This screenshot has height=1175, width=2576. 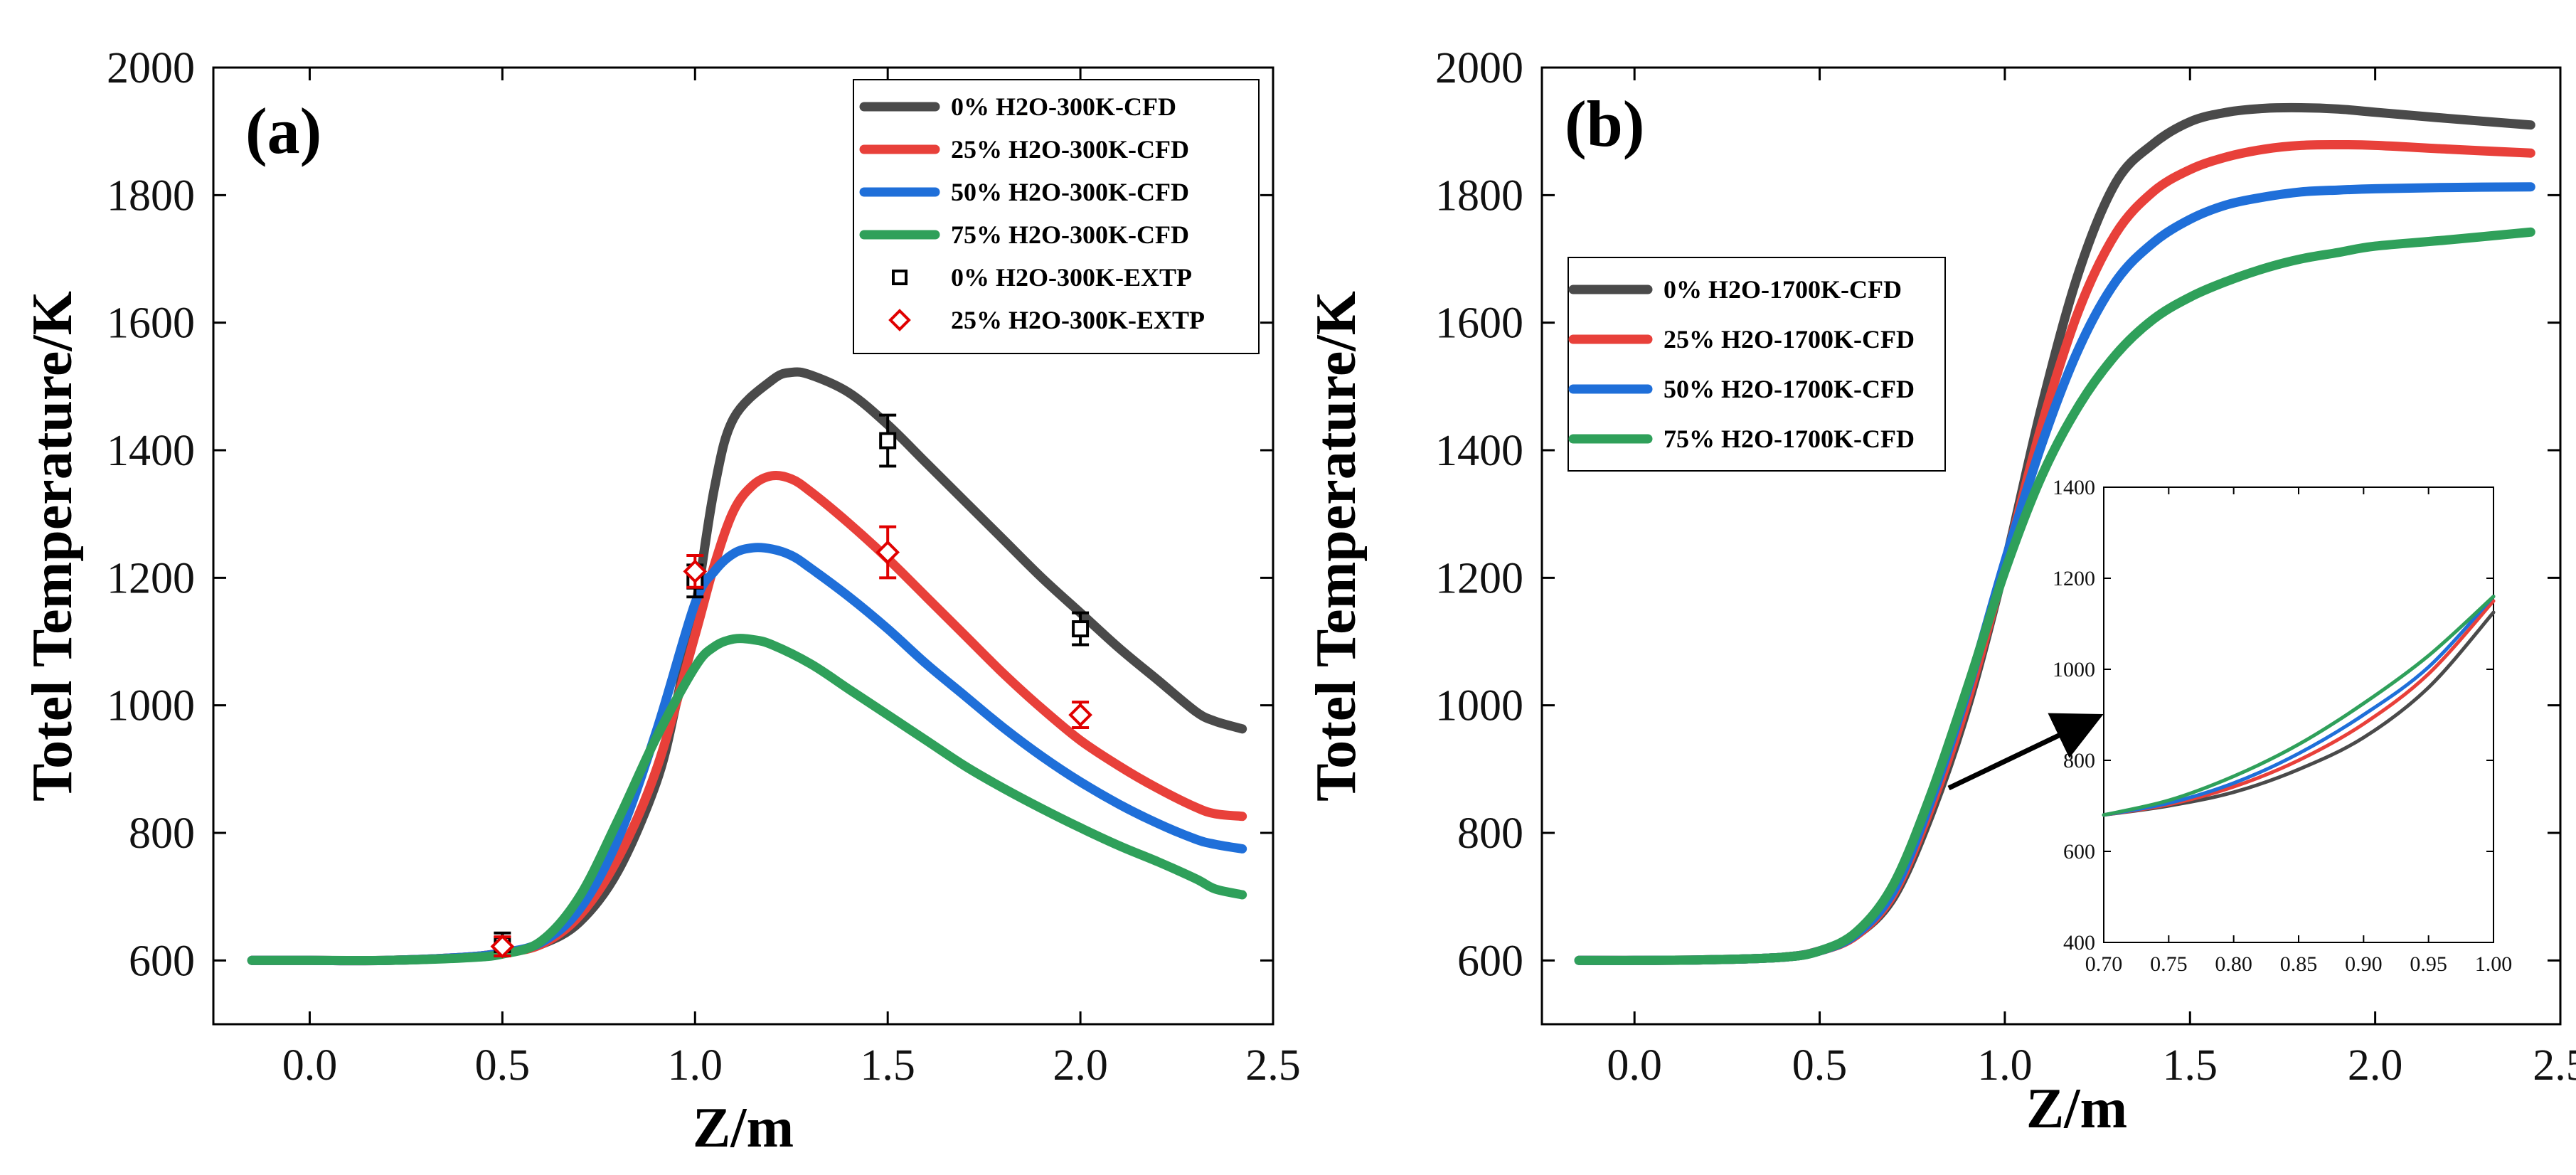 What do you see at coordinates (1070, 149) in the screenshot?
I see `legend-label: 25% H2O-300K-CFD` at bounding box center [1070, 149].